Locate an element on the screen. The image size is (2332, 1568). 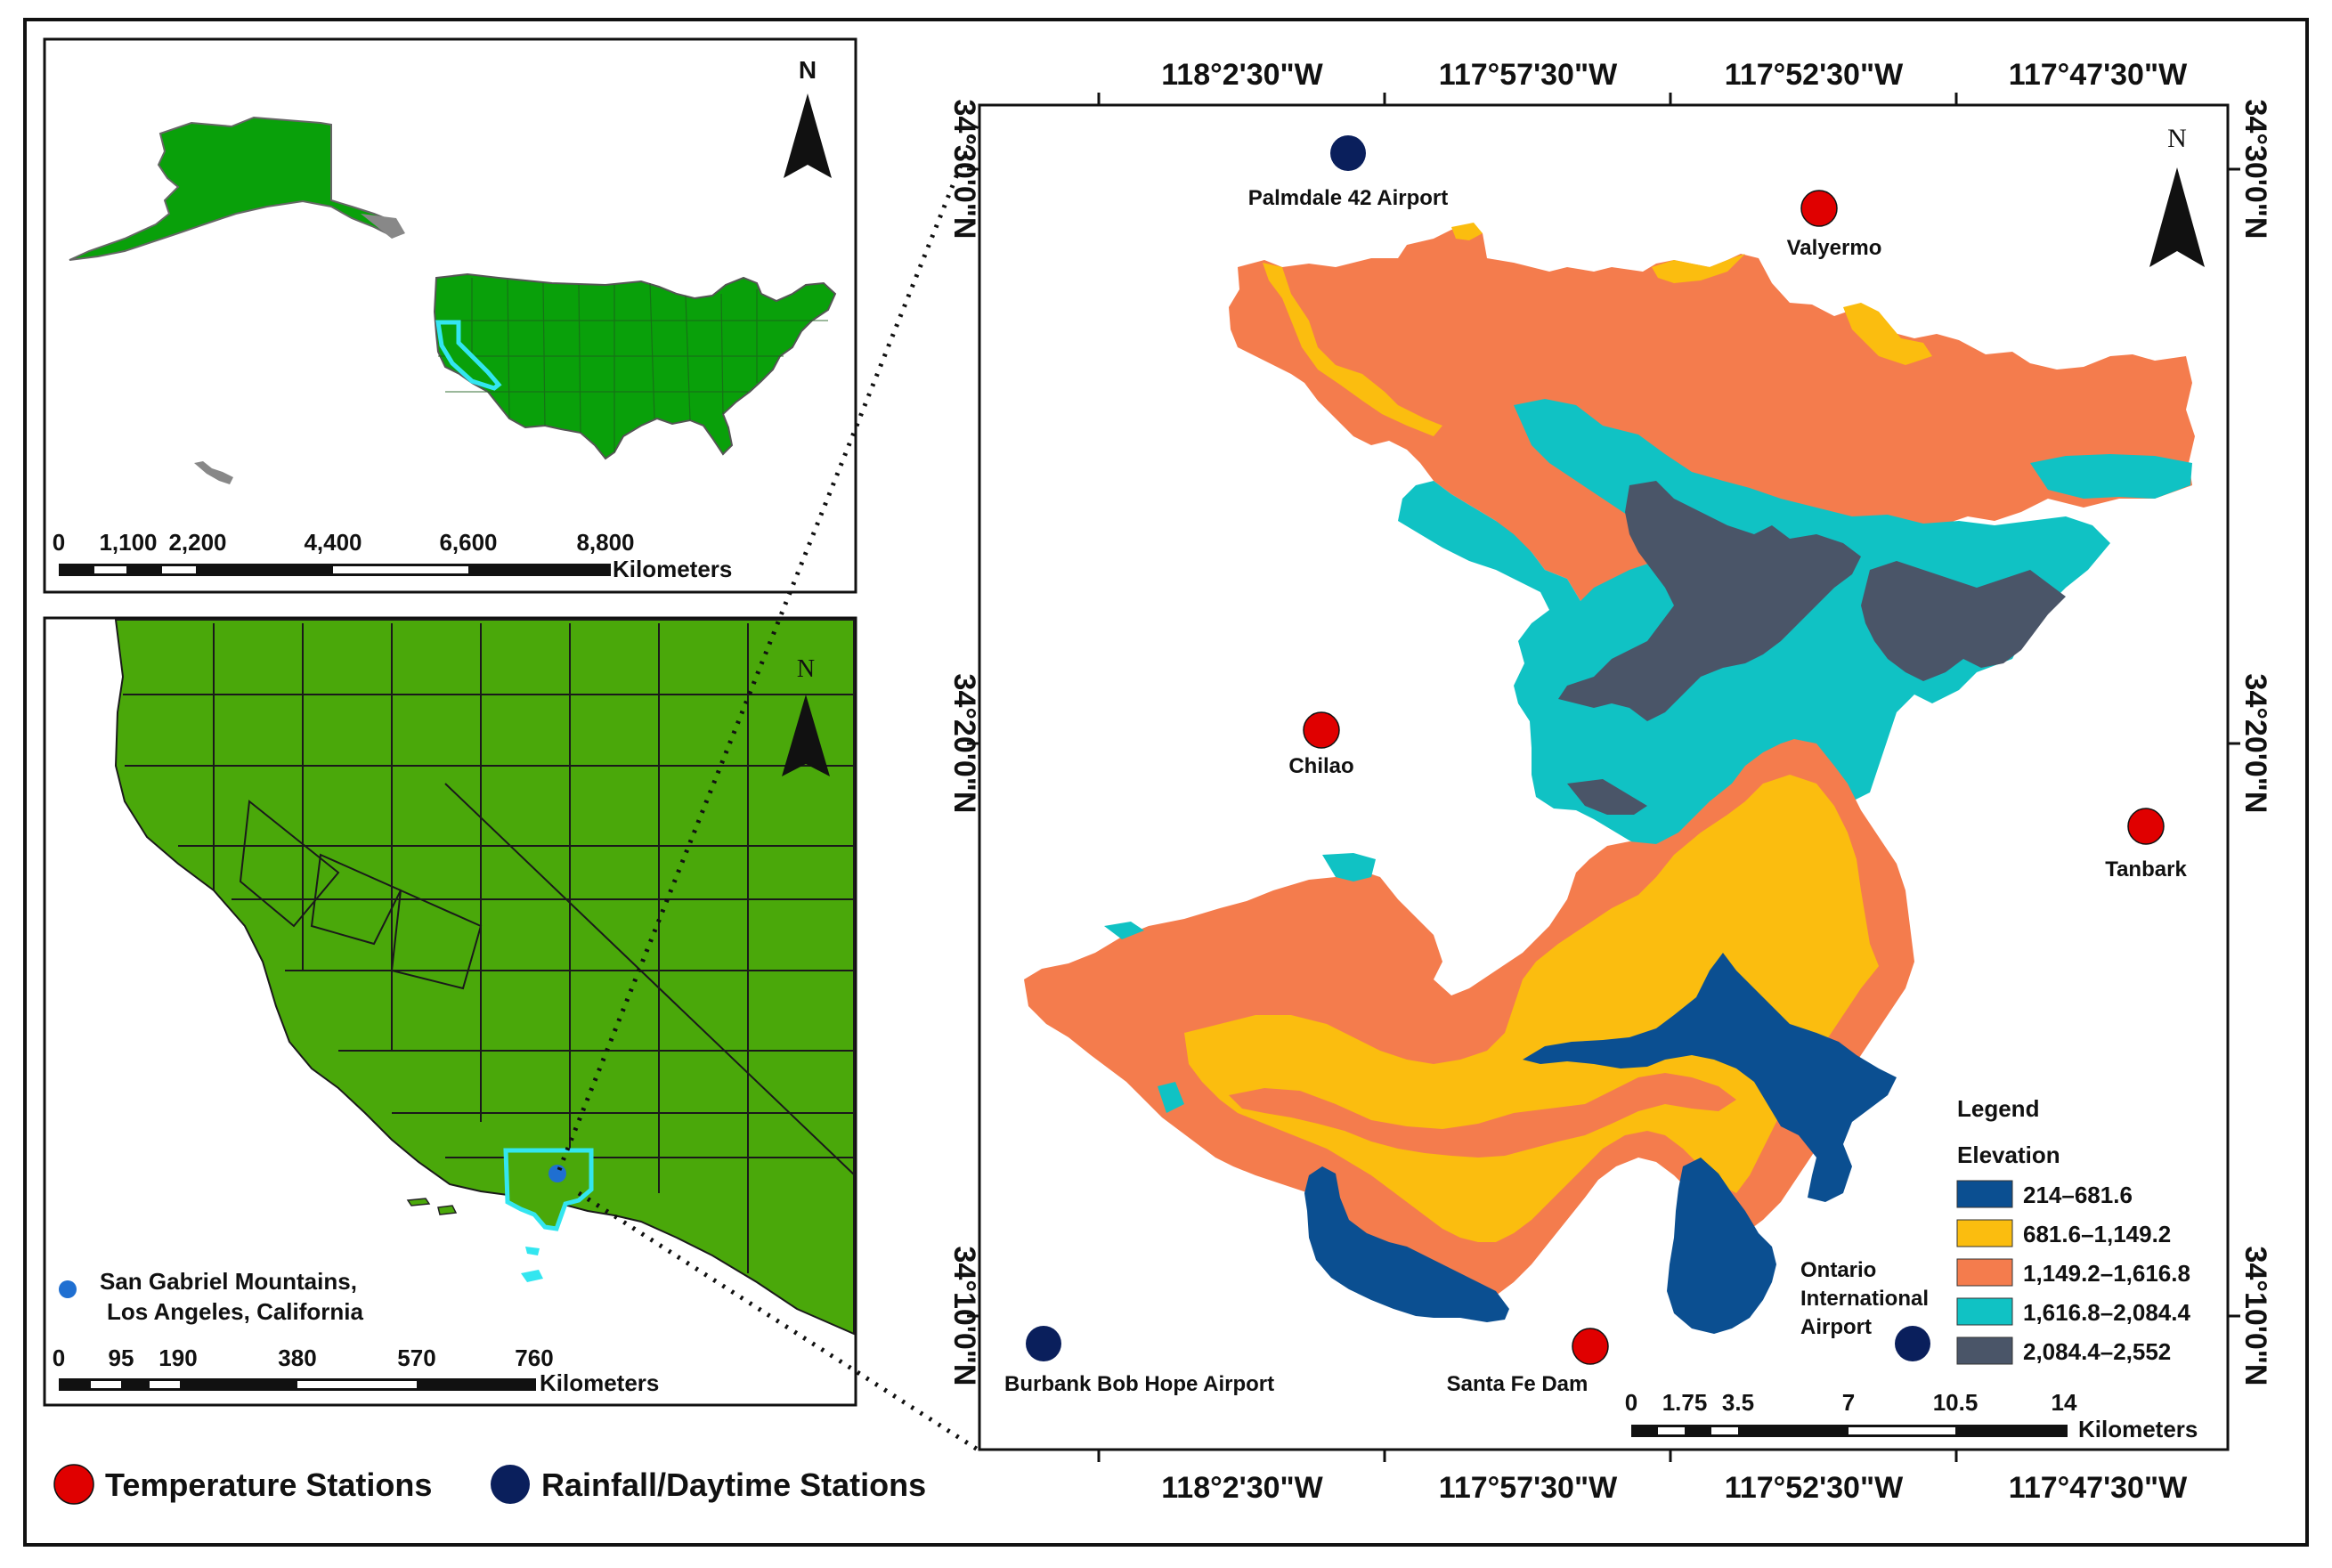
station-label: International is located at coordinates (1864, 1299).